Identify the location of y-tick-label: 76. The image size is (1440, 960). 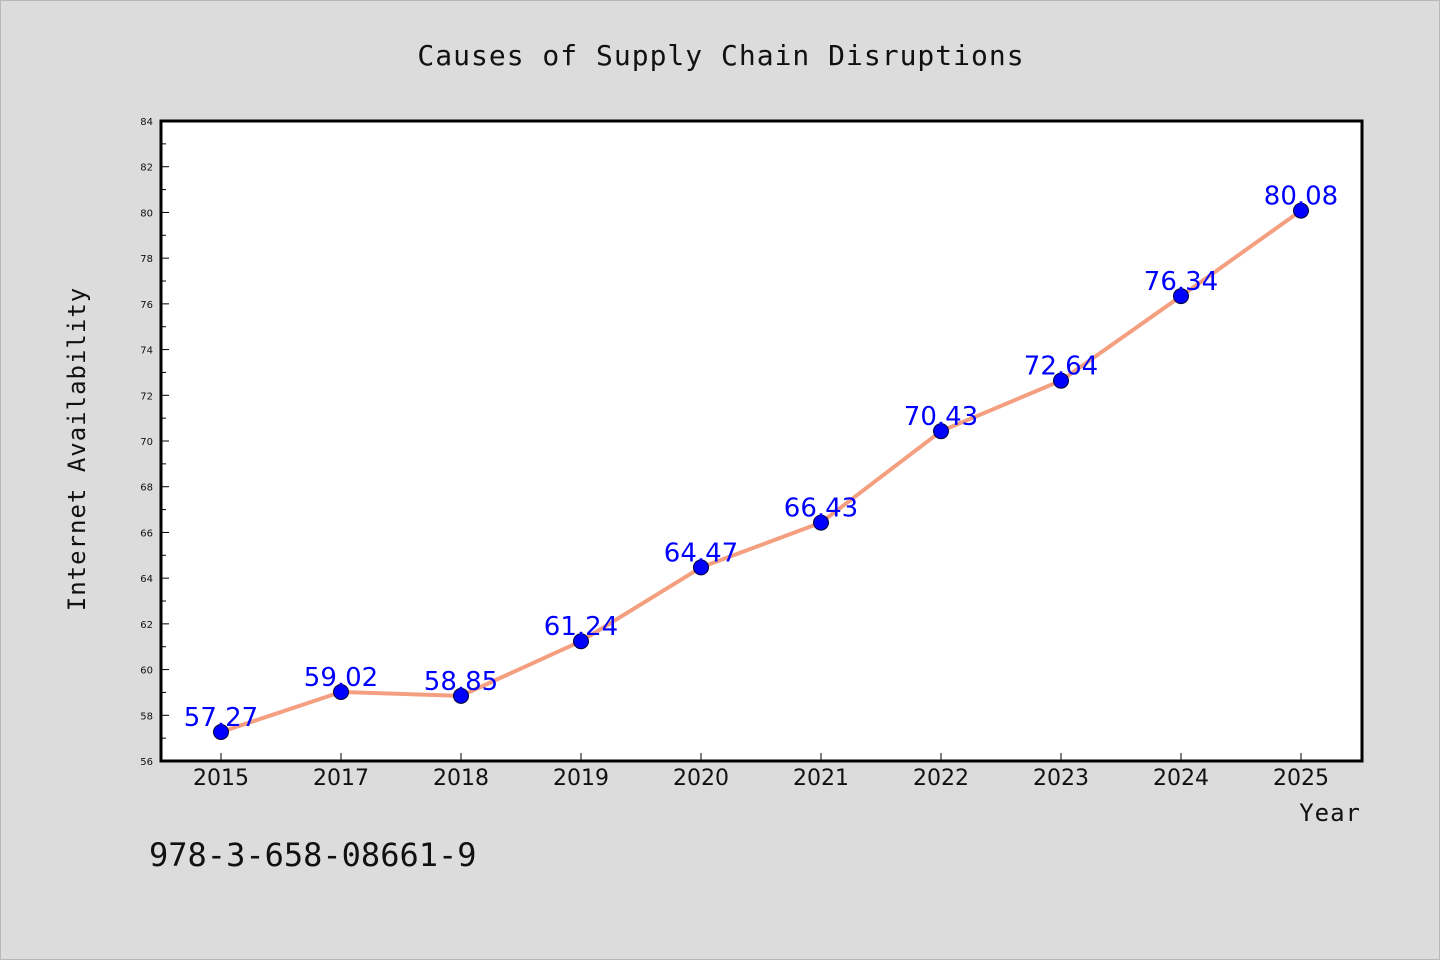
(146, 305).